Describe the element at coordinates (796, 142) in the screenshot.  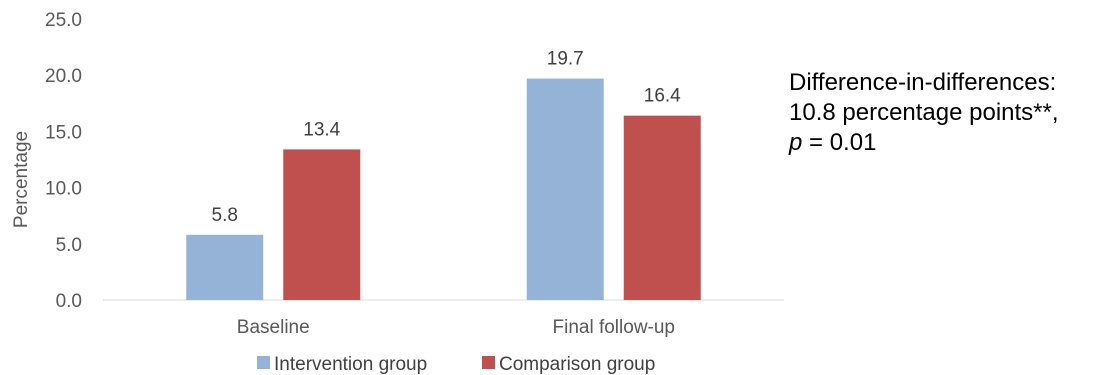
I see `p-symbol: p` at that location.